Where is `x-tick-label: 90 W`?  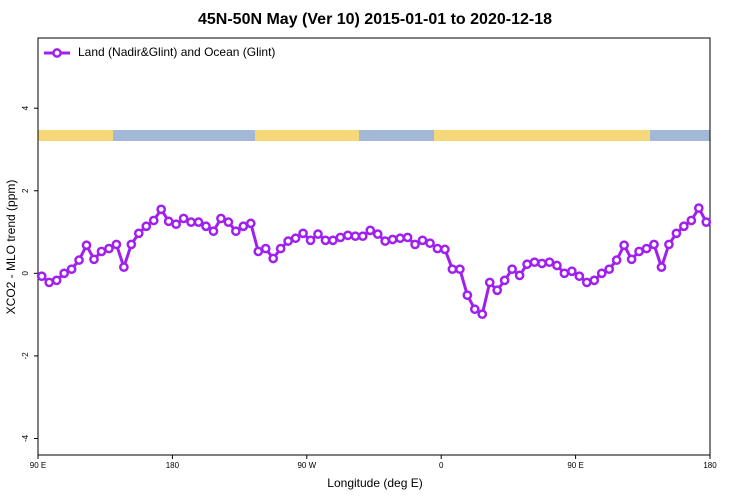
x-tick-label: 90 W is located at coordinates (306, 465).